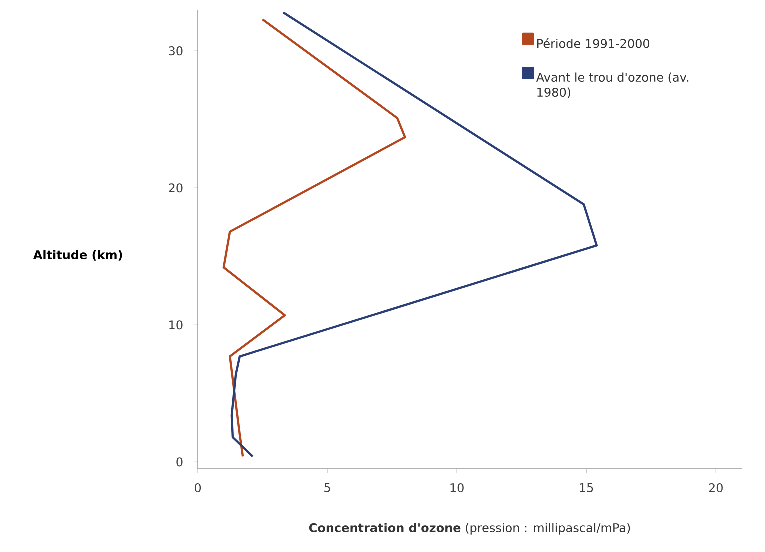 The image size is (765, 552). Describe the element at coordinates (179, 462) in the screenshot. I see `y-tick-label: 0` at that location.